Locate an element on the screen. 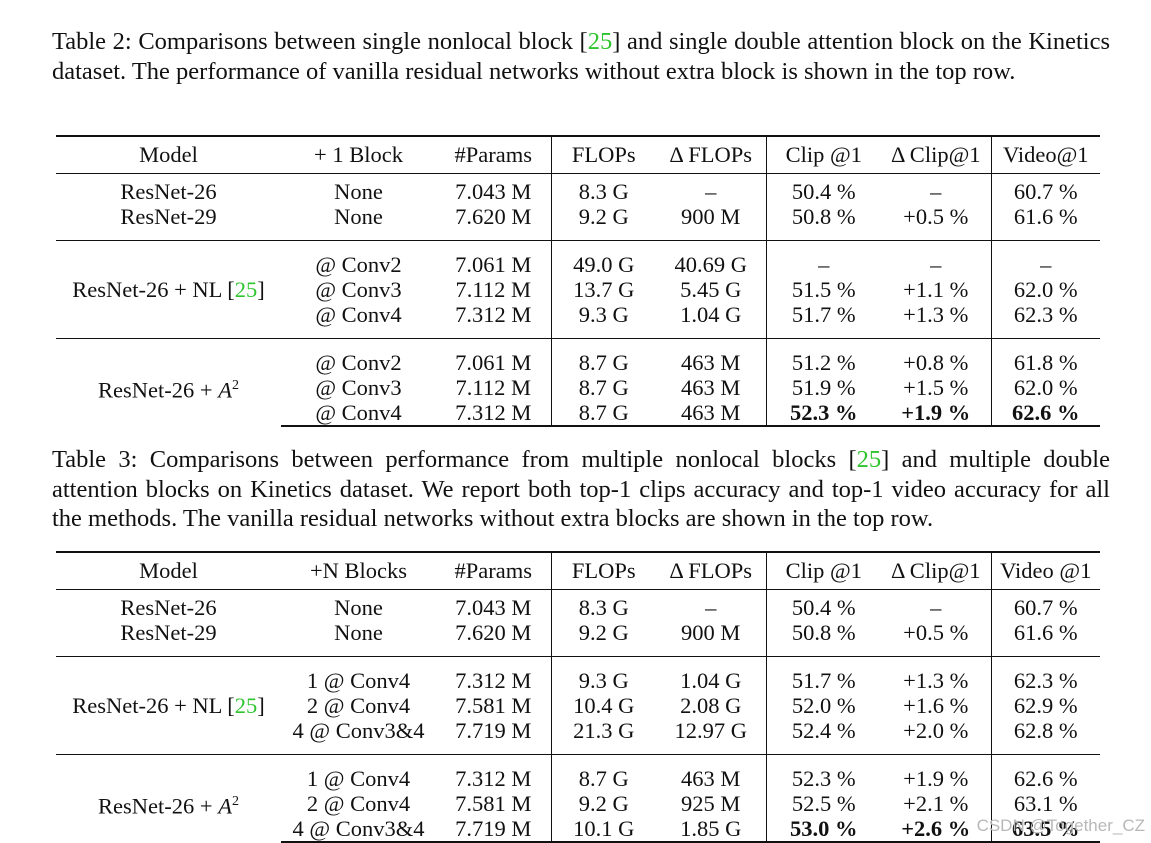  video-cell: 62.0 % is located at coordinates (1045, 387).